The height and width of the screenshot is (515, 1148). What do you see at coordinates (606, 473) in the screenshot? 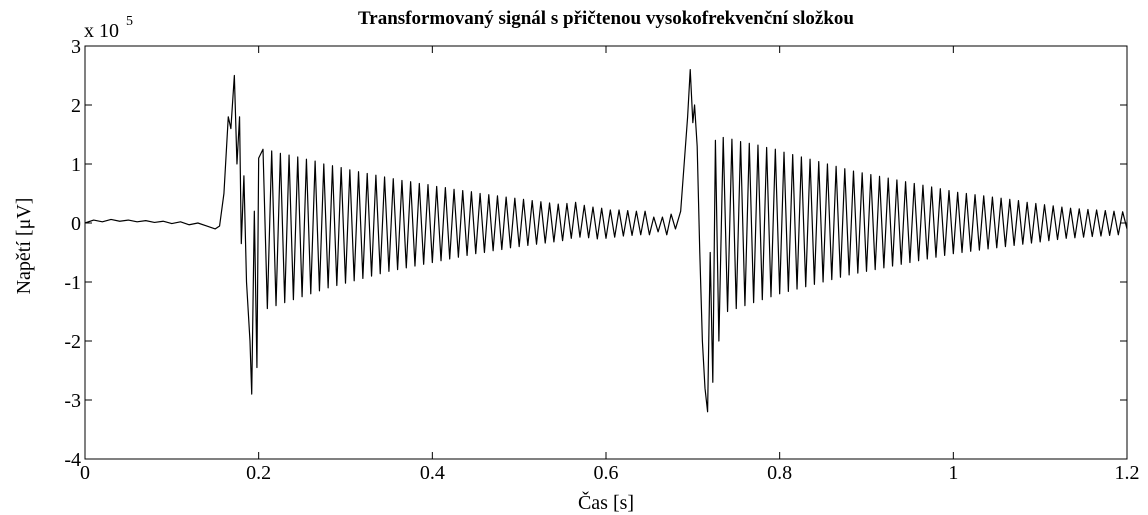
I see `x-tick-label: 0.6` at bounding box center [606, 473].